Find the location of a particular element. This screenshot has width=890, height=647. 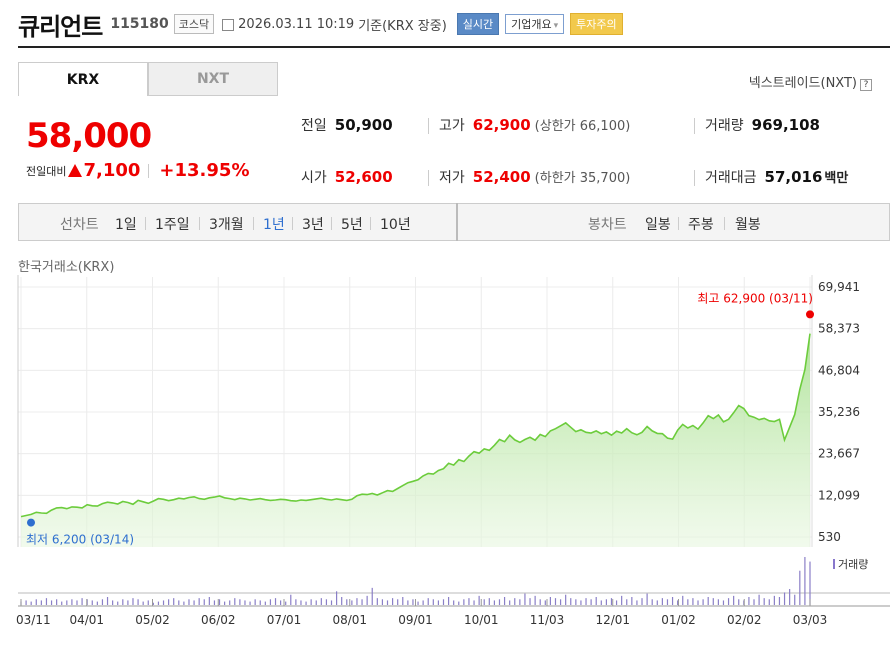

tab-krx: KRX is located at coordinates (83, 79).